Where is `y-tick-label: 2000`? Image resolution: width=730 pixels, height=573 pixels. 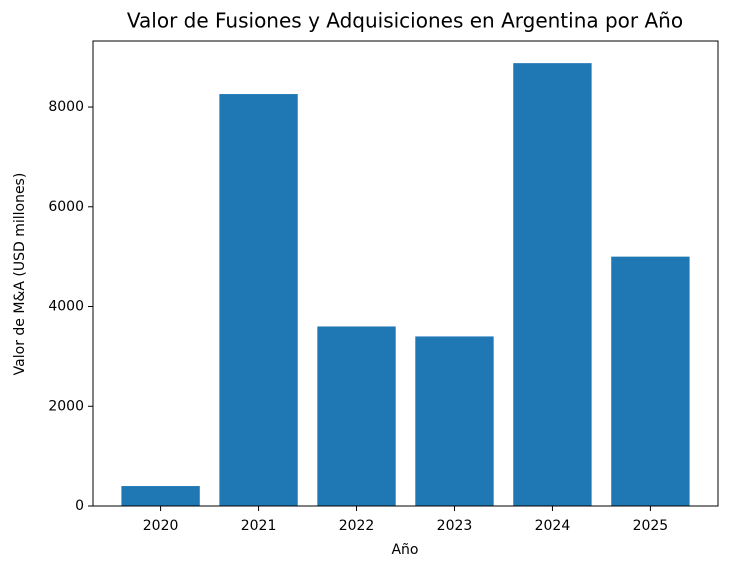
y-tick-label: 2000 is located at coordinates (66, 406).